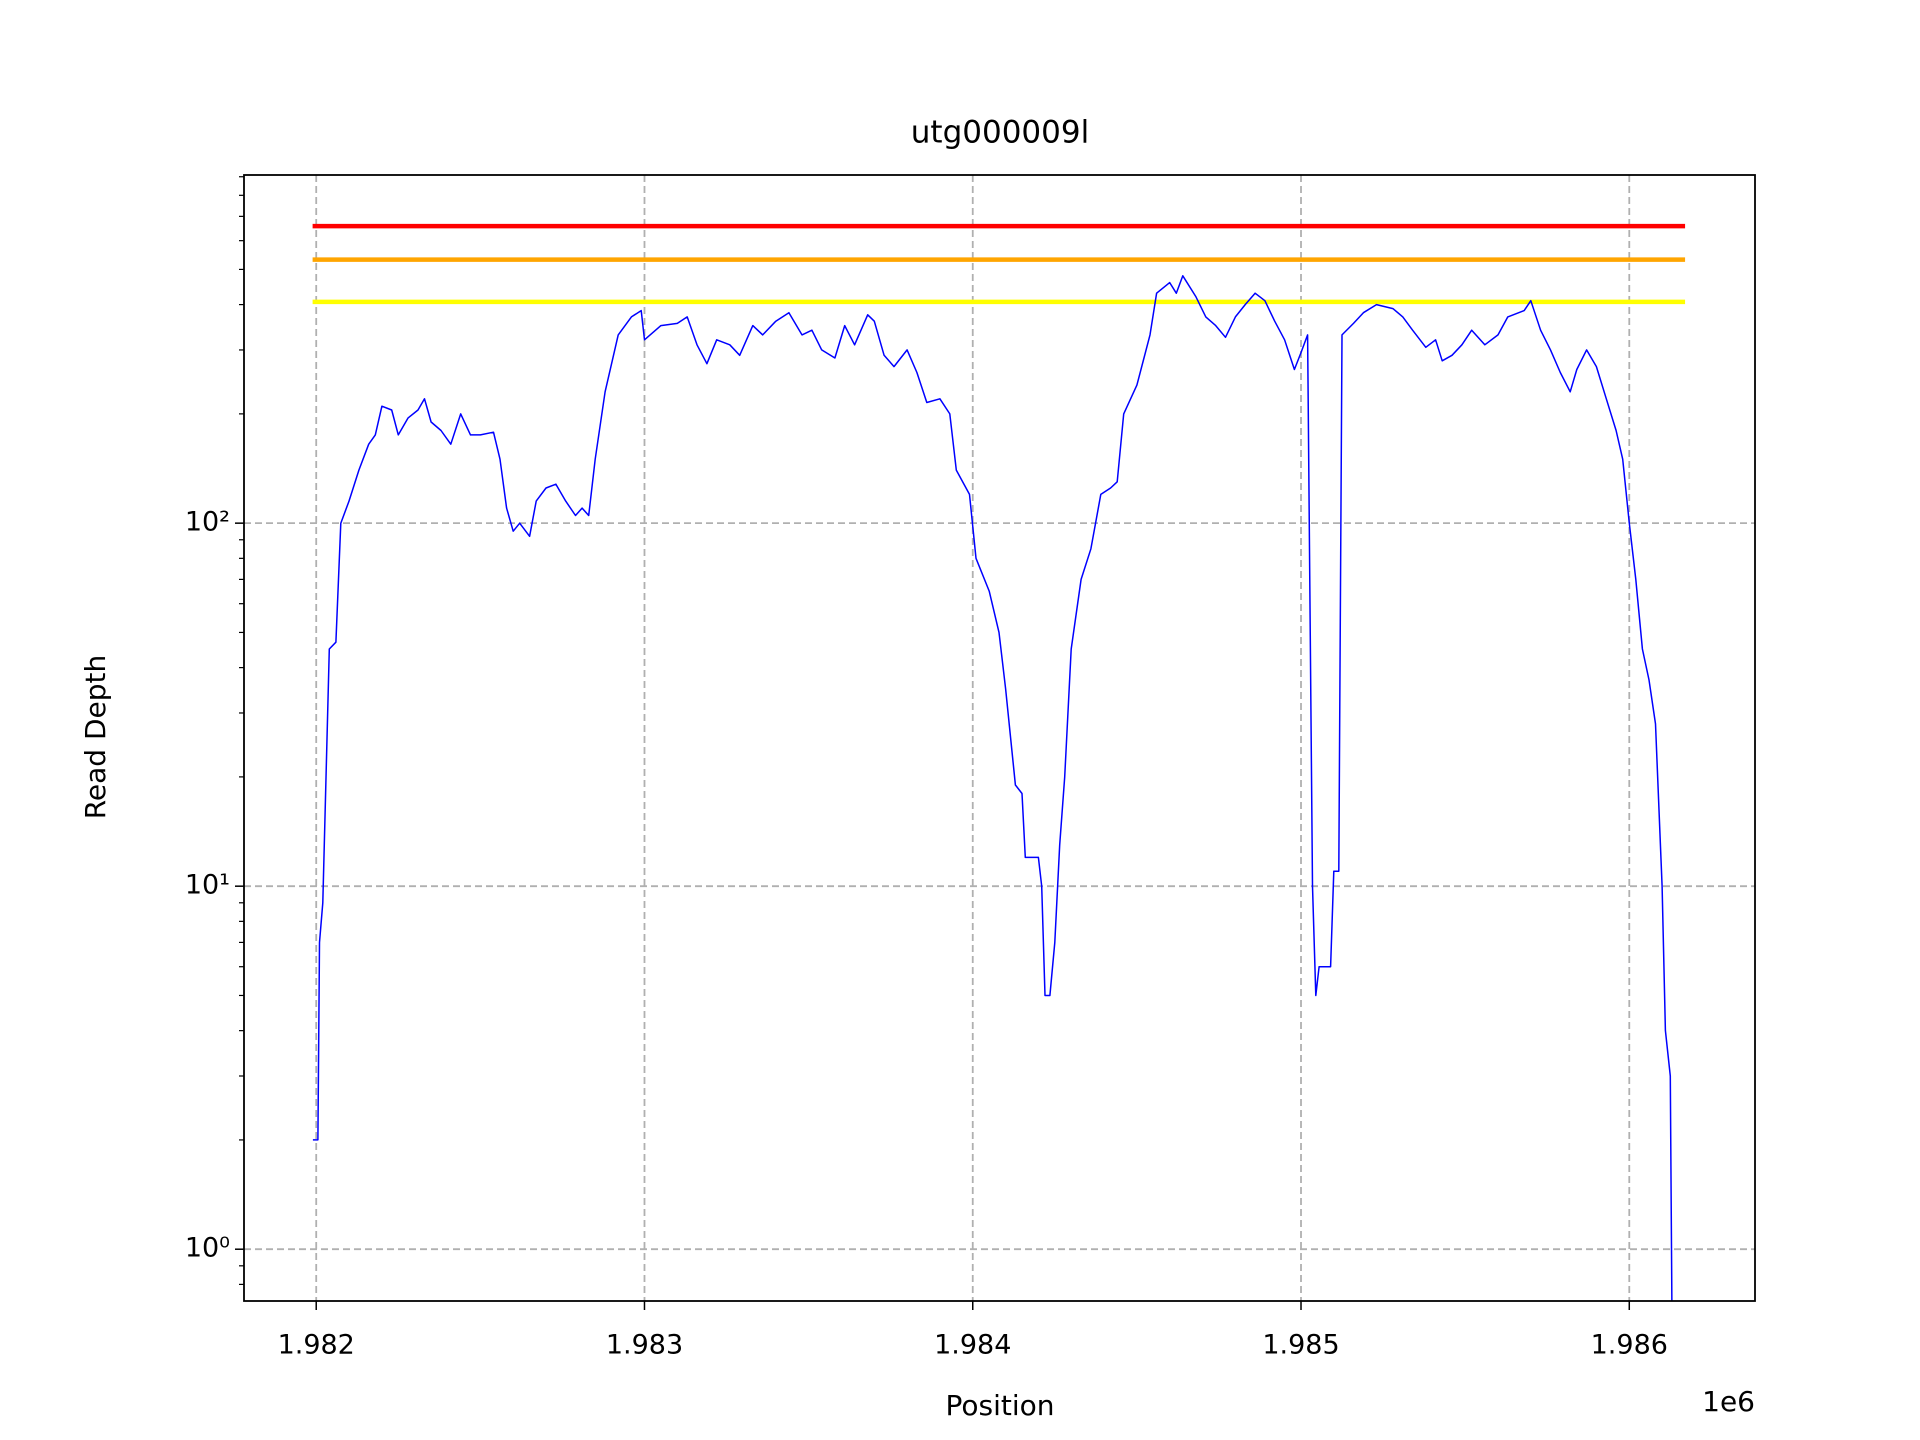  I want to click on x-tick-label: 1.983, so click(644, 1345).